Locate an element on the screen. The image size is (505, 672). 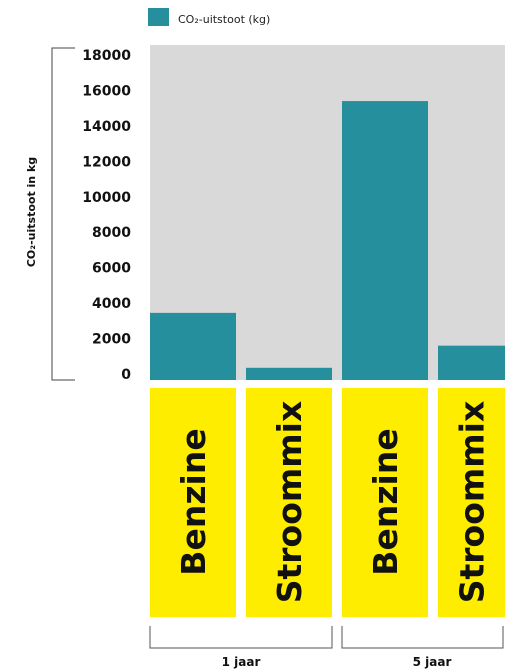
y-axis-bracket is located at coordinates (63, 214).